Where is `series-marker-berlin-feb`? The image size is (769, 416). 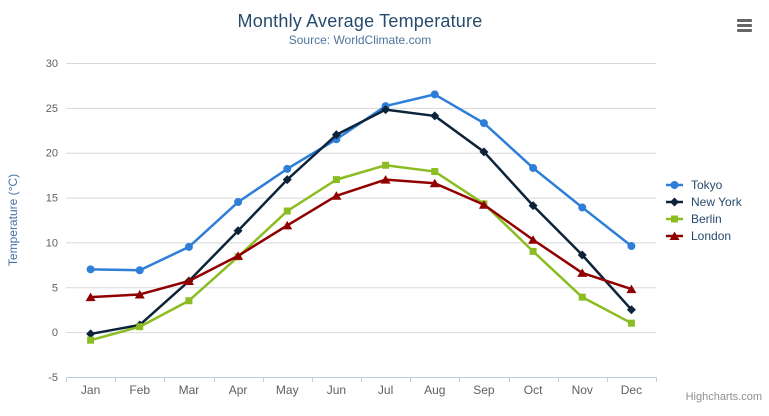
series-marker-berlin-feb is located at coordinates (140, 327).